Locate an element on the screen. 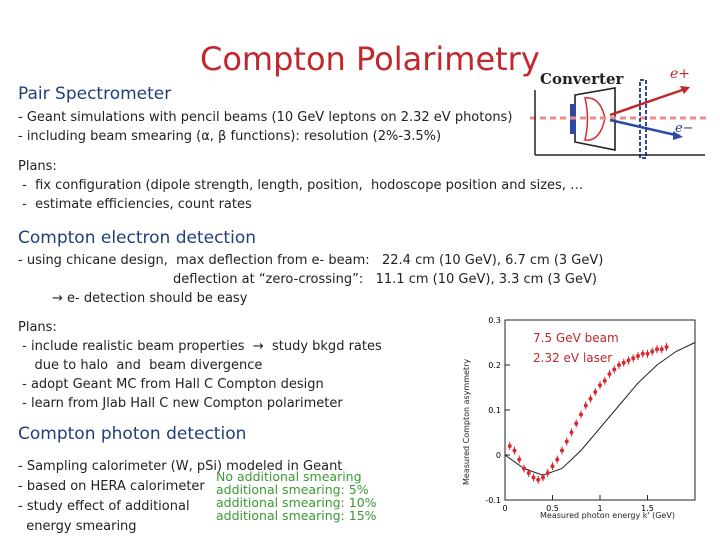 The height and width of the screenshot is (540, 720). page-title: Compton Polarimetry is located at coordinates (370, 59).